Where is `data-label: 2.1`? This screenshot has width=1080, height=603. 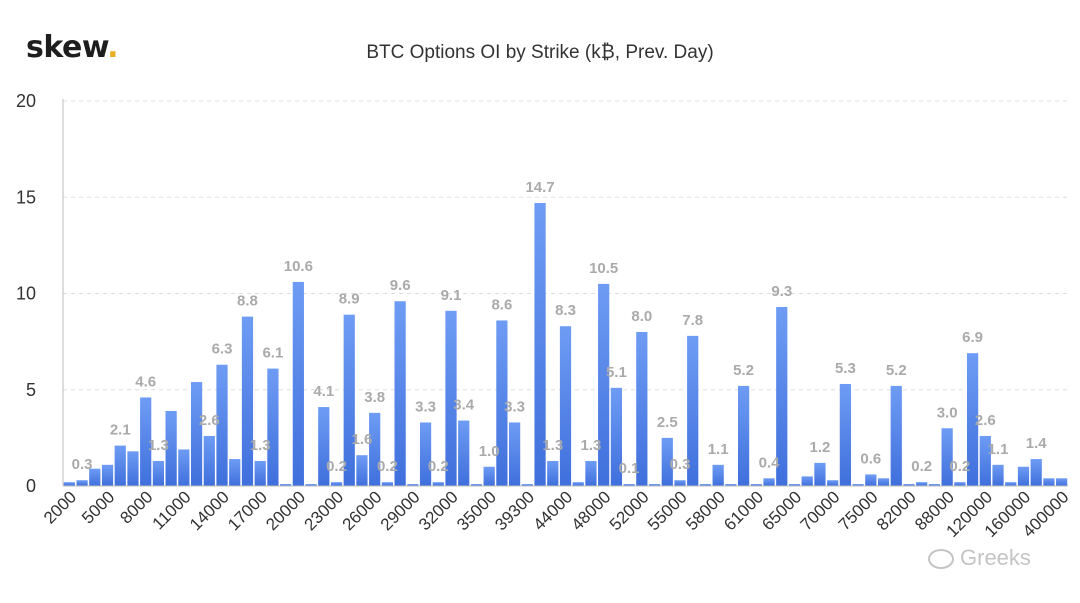
data-label: 2.1 is located at coordinates (120, 430).